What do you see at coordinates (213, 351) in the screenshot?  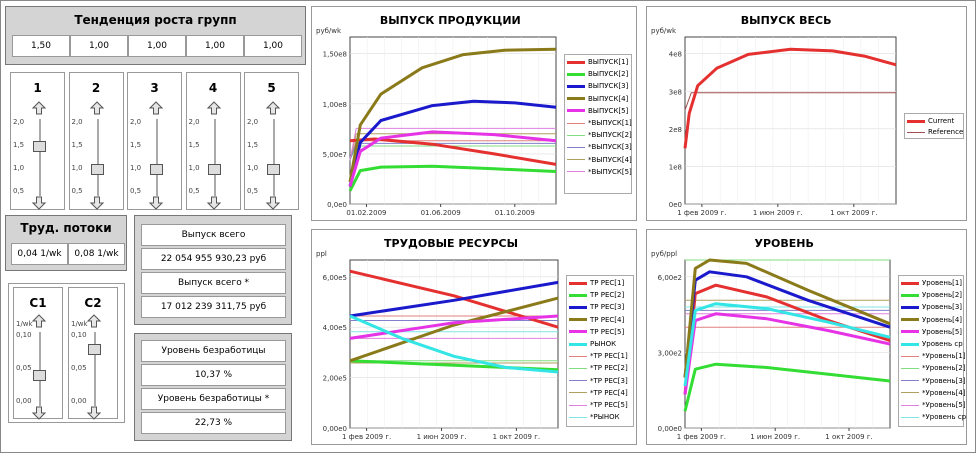 I see `unemployment-label: Уровень безработицы` at bounding box center [213, 351].